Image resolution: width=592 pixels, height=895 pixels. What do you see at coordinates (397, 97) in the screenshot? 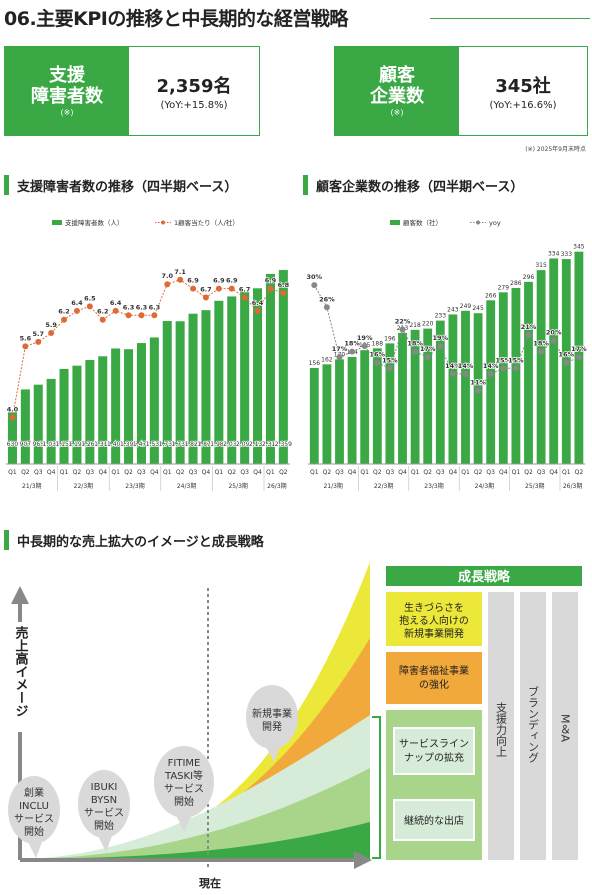
I see `kpi-client-label-2: 企業数` at bounding box center [397, 97].